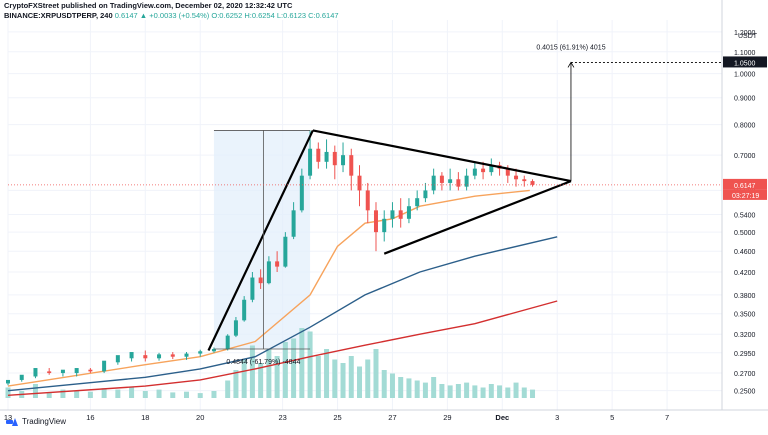 The width and height of the screenshot is (768, 435). I want to click on countdown-label: 03:27:19, so click(745, 196).